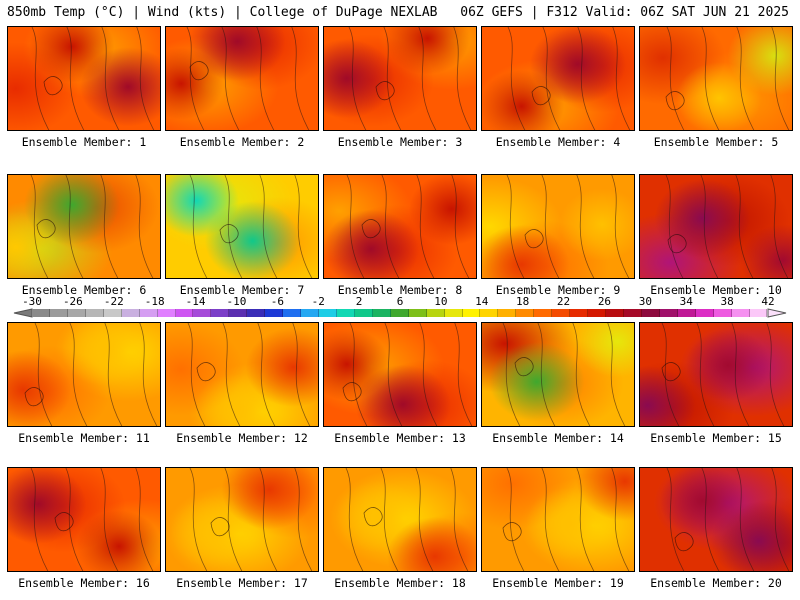  What do you see at coordinates (777, 313) in the screenshot?
I see `colorbar-right-arrow` at bounding box center [777, 313].